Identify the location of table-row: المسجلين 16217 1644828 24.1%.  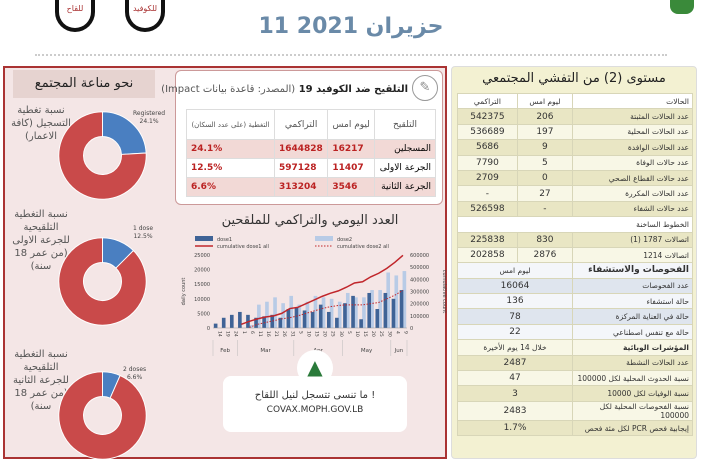
(311, 149).